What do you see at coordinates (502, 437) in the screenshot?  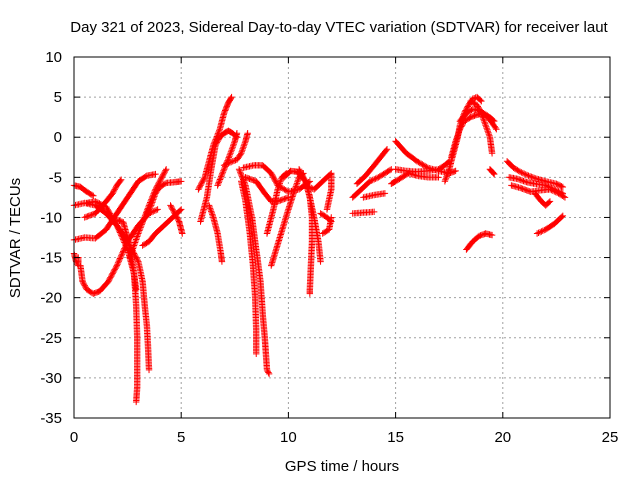 I see `x-tick-label: 20` at bounding box center [502, 437].